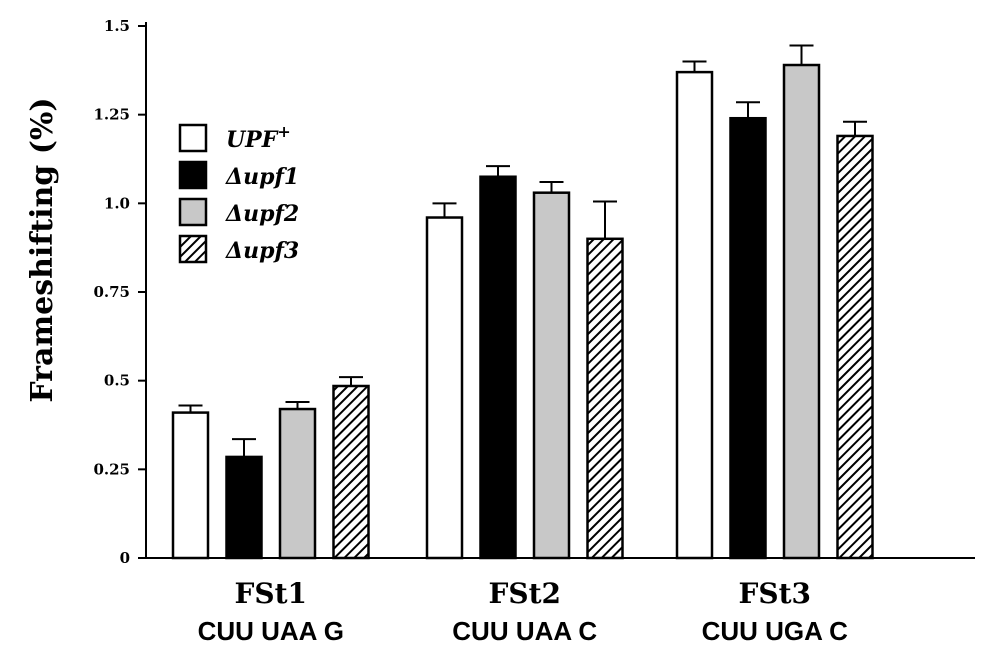  What do you see at coordinates (523, 611) in the screenshot?
I see `category-labels: FSt1 CUU UAA G FSt2 CUU UAA C FSt3 CUU UGA C` at bounding box center [523, 611].